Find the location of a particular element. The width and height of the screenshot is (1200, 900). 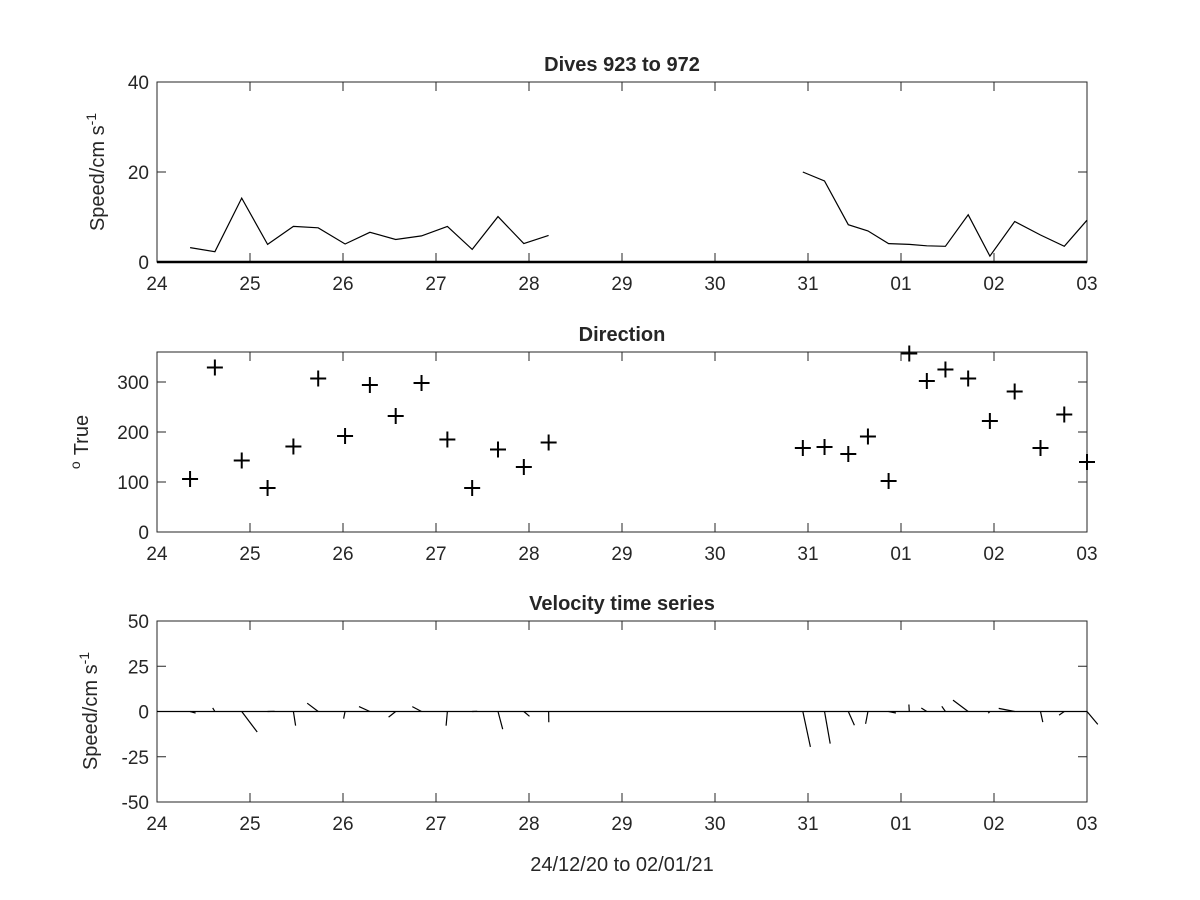

velocity-x-tick-label: 31 is located at coordinates (807, 824).